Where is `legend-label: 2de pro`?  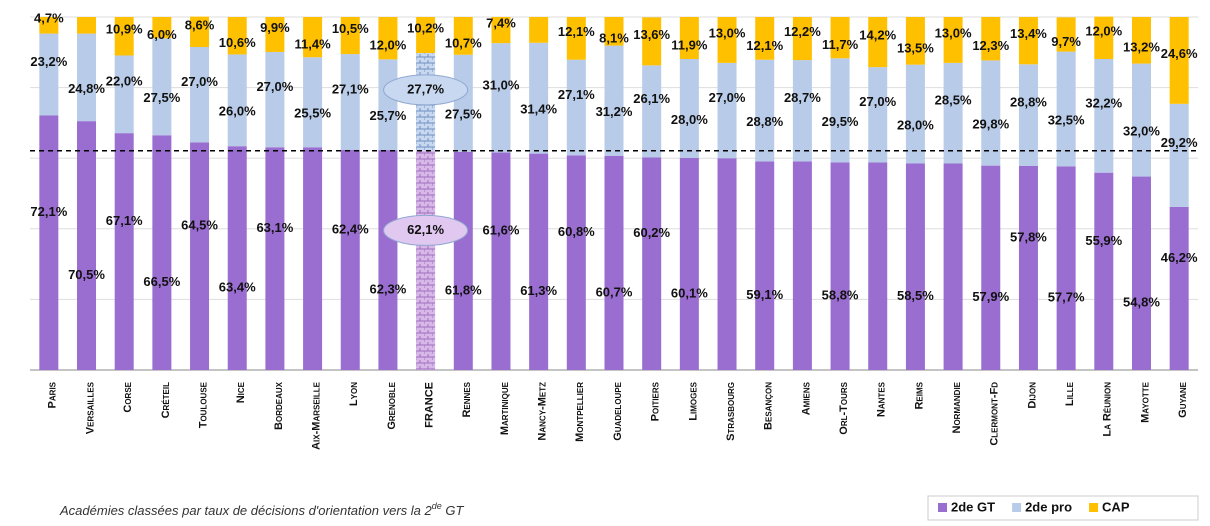 legend-label: 2de pro is located at coordinates (1048, 506).